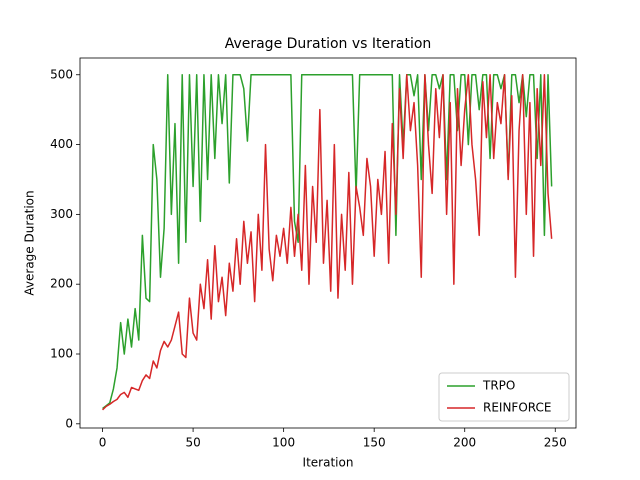  What do you see at coordinates (192, 443) in the screenshot?
I see `x-tick-label: 50` at bounding box center [192, 443].